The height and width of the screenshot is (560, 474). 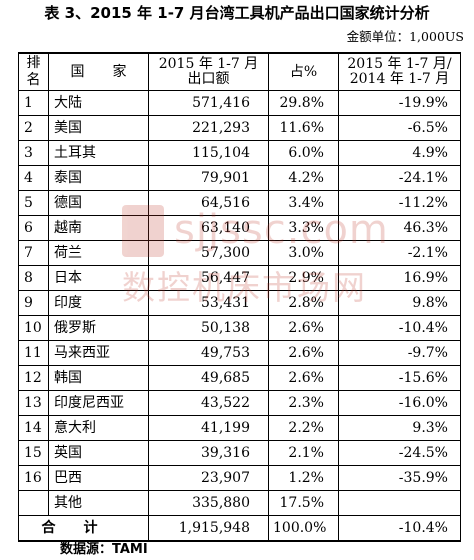 I want to click on table-row: 8 日本 56,447 2.9% 16.9%, so click(x=239, y=278).